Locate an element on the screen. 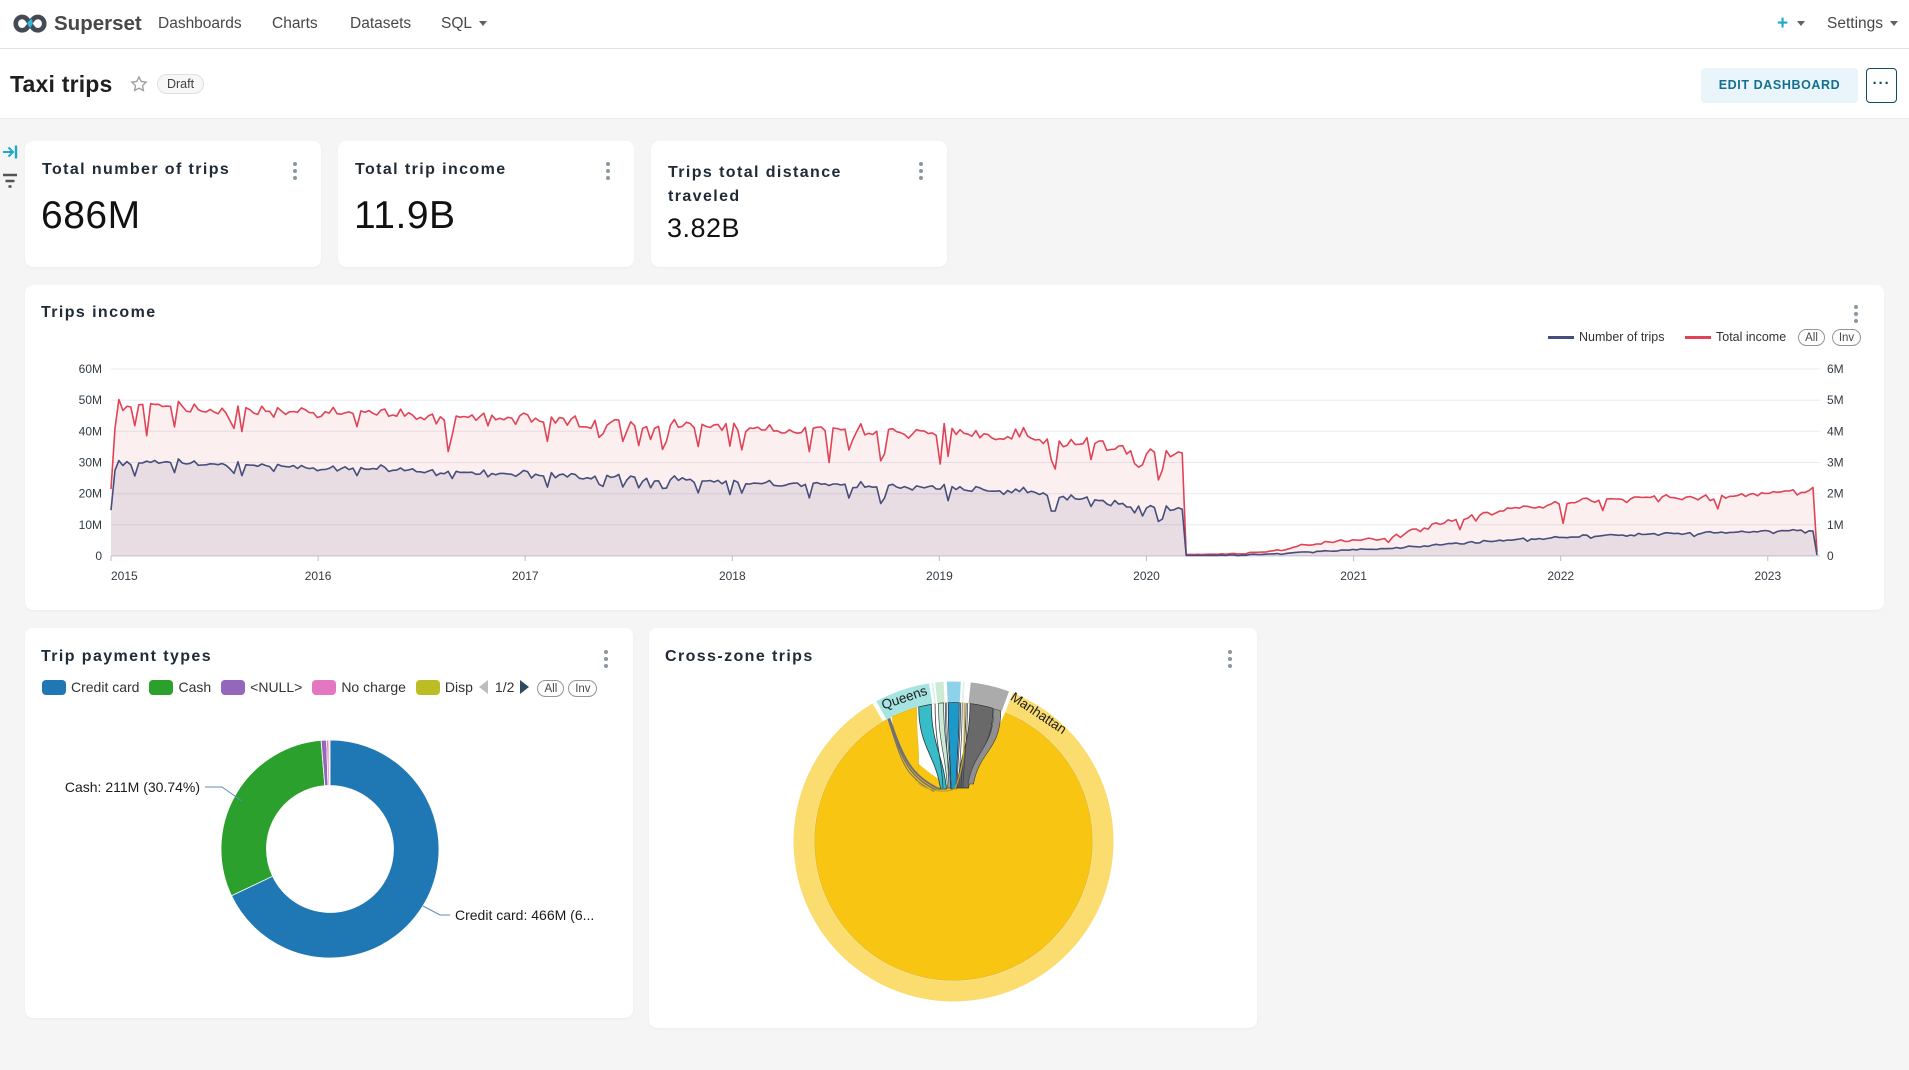 The width and height of the screenshot is (1909, 1070). svg-text: 6M is located at coordinates (1835, 369).